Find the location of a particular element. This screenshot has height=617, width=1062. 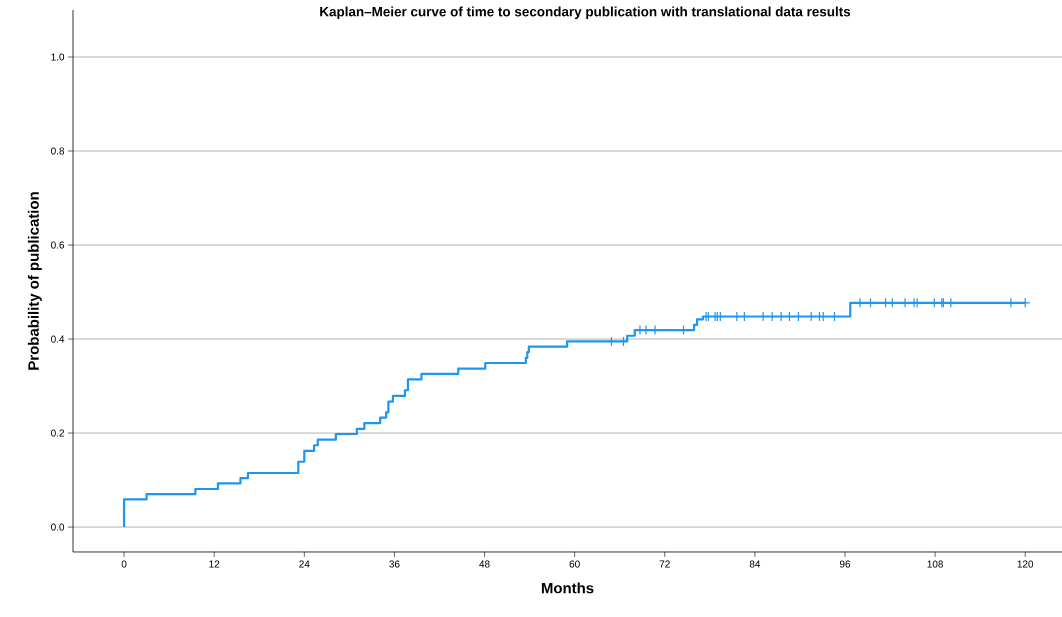

x-tick-label: 108 is located at coordinates (935, 564).